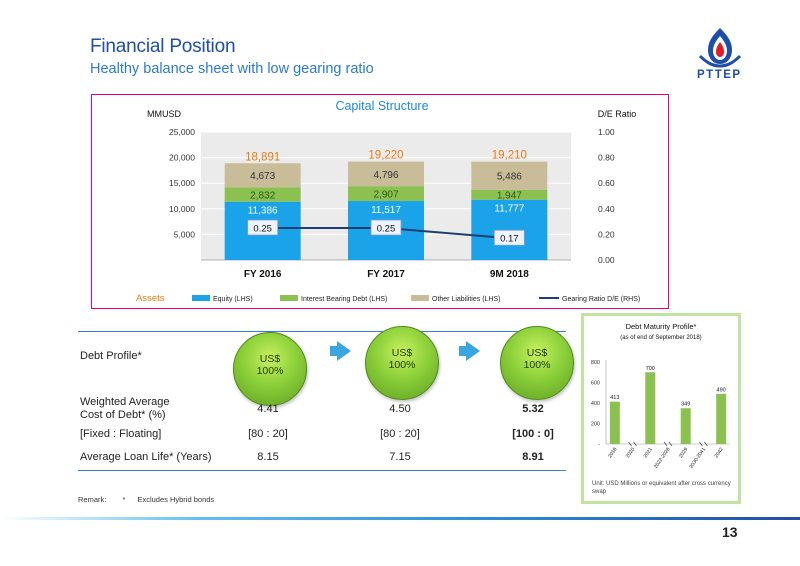 This screenshot has height=566, width=800. I want to click on fixed-floating-fy2016: [80 : 20], so click(268, 434).